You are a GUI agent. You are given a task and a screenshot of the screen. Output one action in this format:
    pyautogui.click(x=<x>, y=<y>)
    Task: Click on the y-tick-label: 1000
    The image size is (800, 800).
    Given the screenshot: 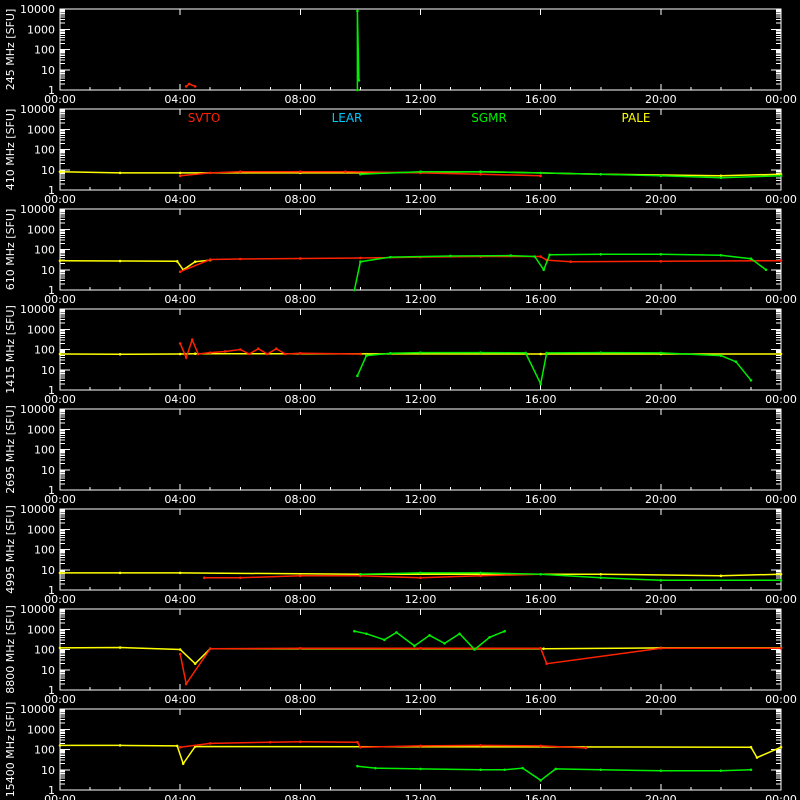 What is the action you would take?
    pyautogui.click(x=41, y=629)
    